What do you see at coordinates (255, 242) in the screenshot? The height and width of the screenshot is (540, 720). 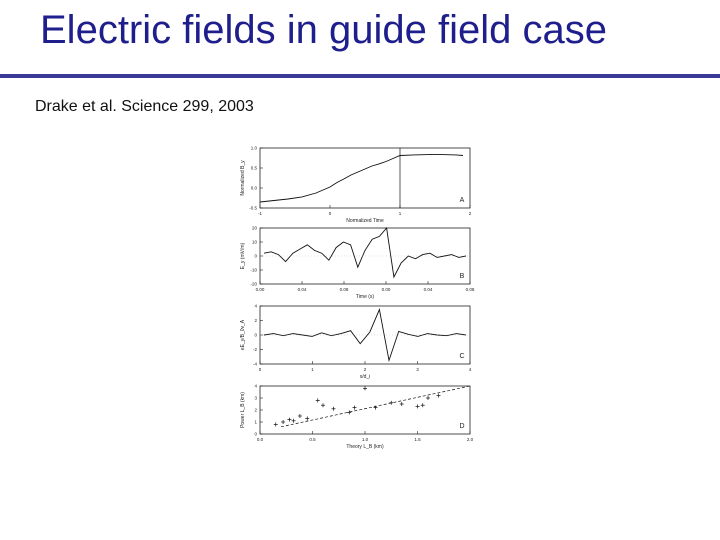 I see `y-tick-label: 10` at bounding box center [255, 242].